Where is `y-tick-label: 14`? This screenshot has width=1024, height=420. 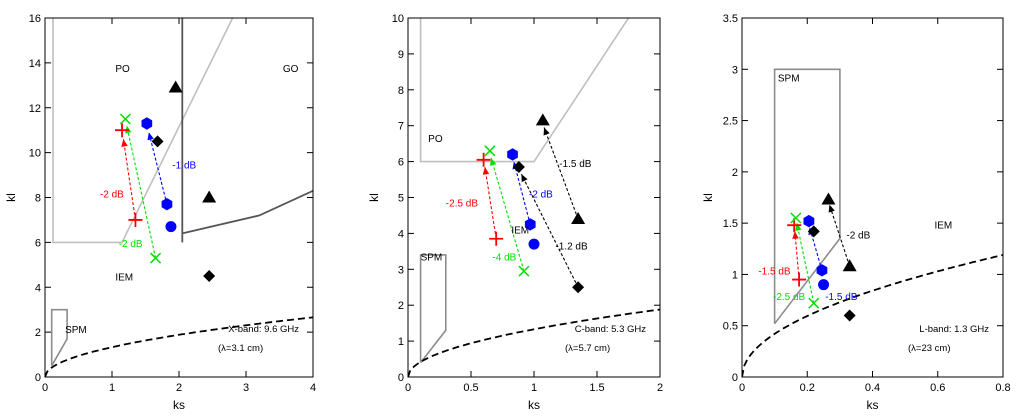 y-tick-label: 14 is located at coordinates (35, 64).